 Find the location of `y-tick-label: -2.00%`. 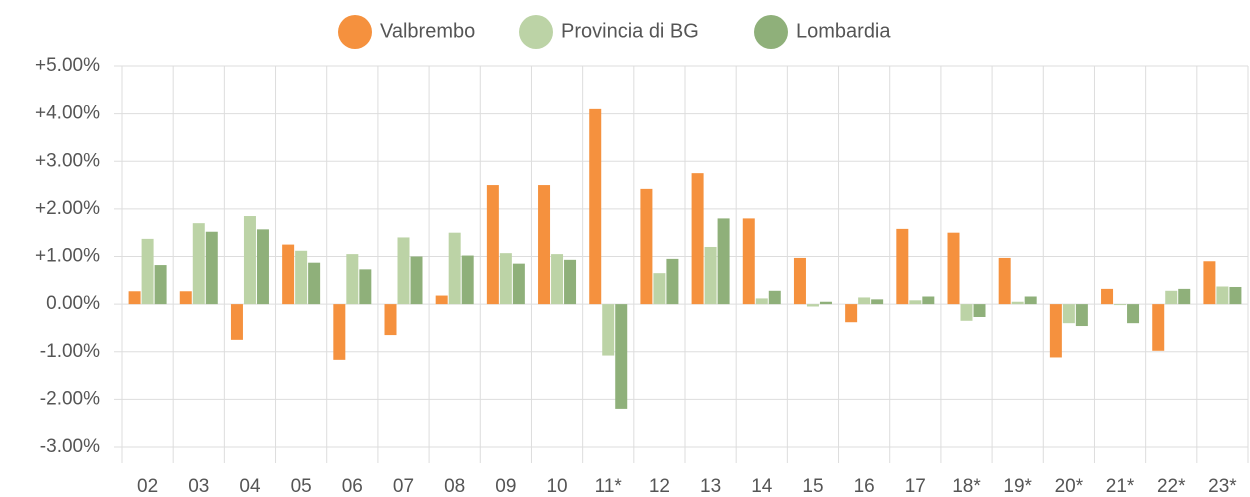

y-tick-label: -2.00% is located at coordinates (70, 398).